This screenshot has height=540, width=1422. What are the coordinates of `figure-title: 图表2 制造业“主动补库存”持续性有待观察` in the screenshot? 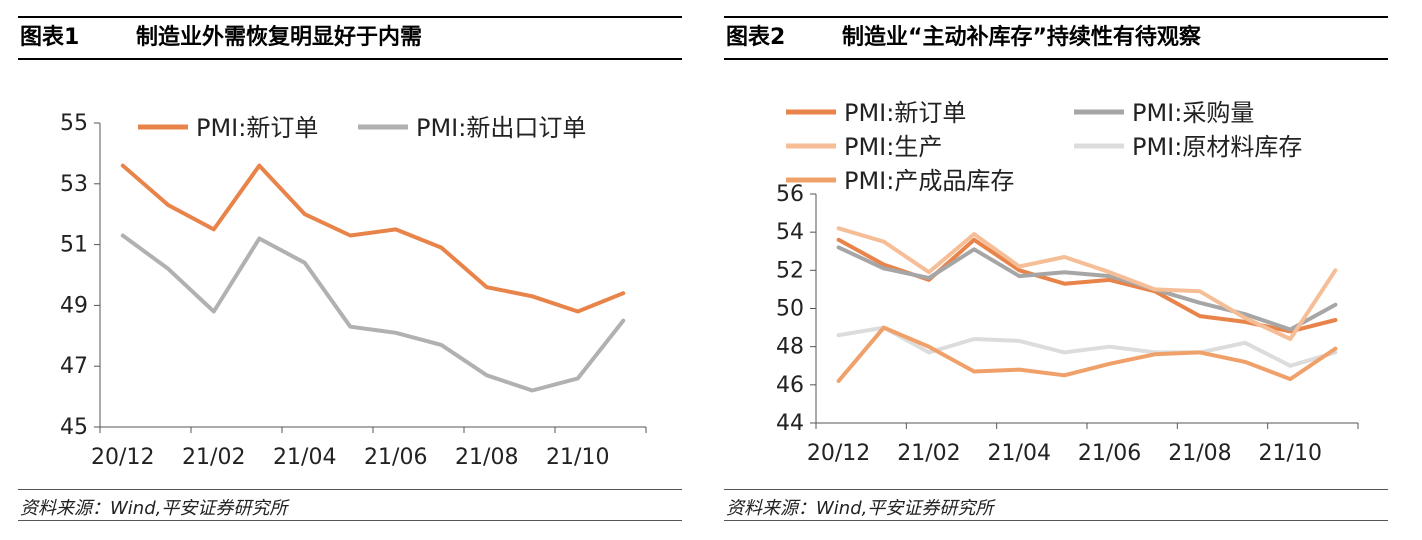 It's located at (963, 38).